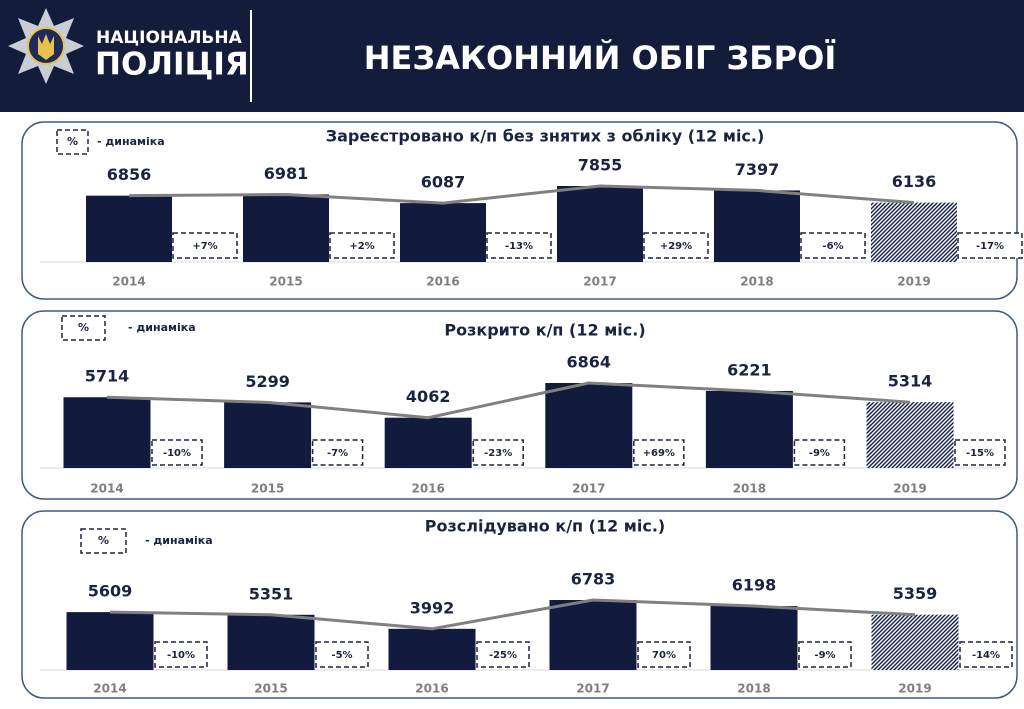 The image size is (1024, 709). I want to click on dynamics-label: -17%, so click(990, 246).